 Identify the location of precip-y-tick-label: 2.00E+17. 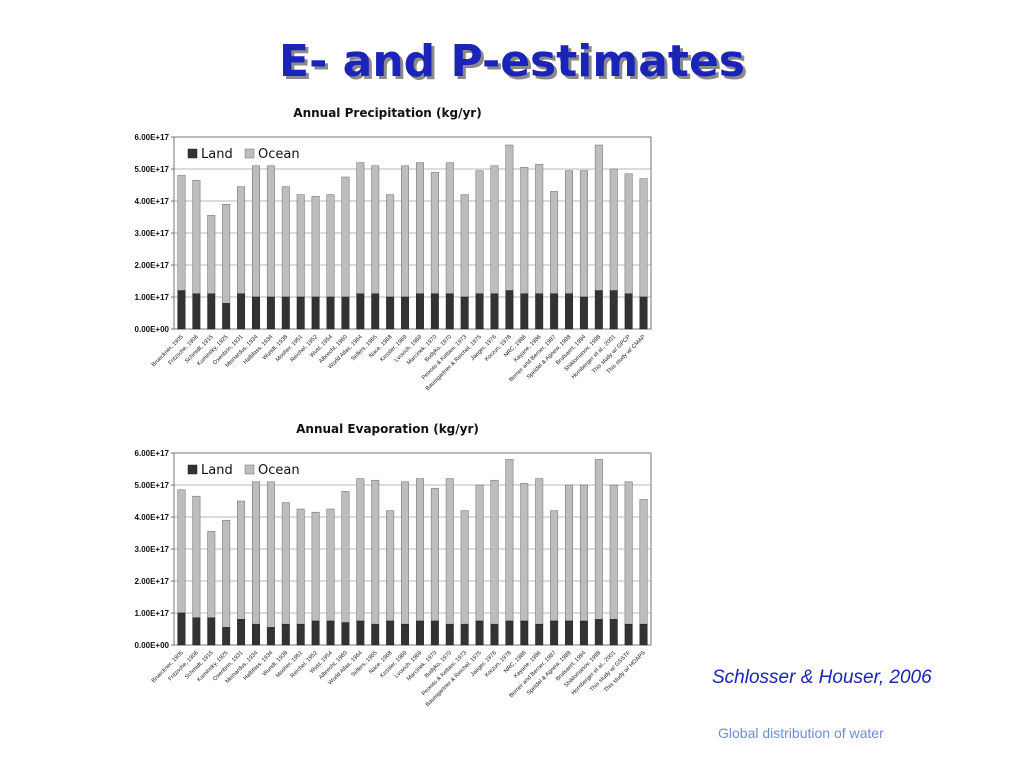
(152, 265).